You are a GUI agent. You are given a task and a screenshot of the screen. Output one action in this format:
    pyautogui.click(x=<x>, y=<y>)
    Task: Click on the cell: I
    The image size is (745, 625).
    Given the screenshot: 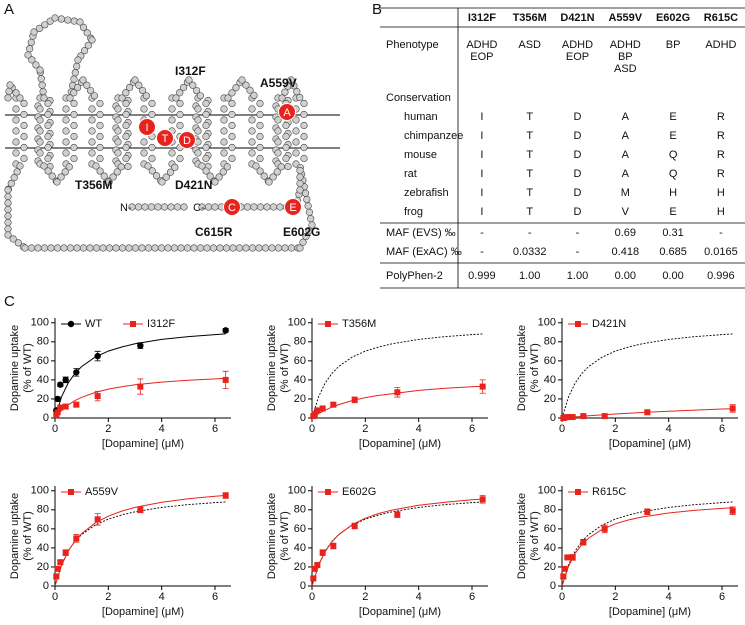 What is the action you would take?
    pyautogui.click(x=481, y=174)
    